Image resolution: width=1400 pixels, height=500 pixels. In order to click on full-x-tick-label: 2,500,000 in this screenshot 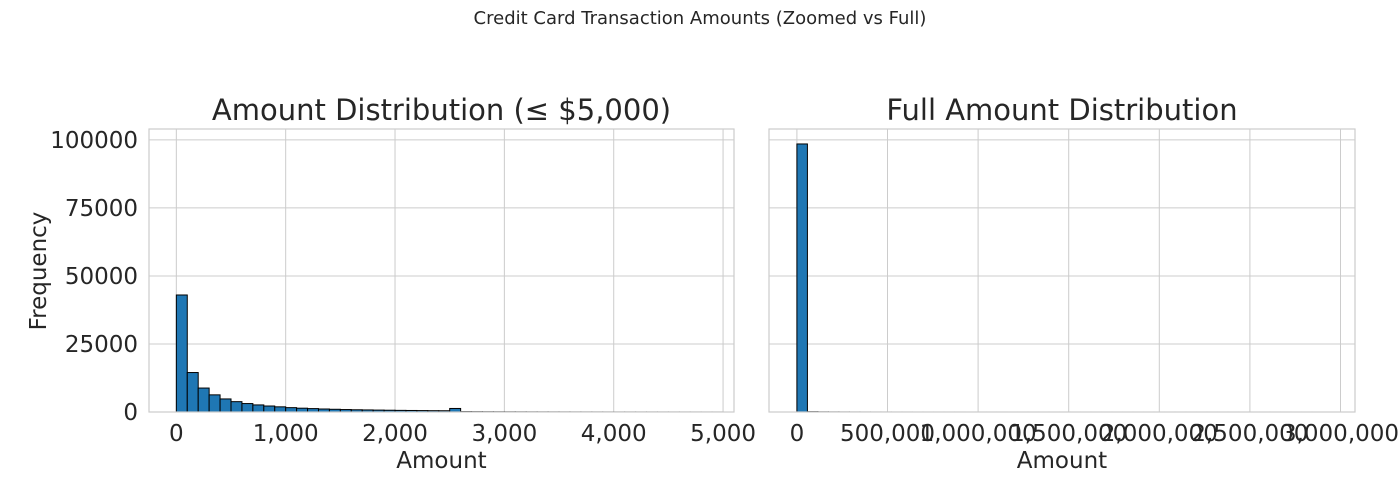, I will do `click(1249, 434)`.